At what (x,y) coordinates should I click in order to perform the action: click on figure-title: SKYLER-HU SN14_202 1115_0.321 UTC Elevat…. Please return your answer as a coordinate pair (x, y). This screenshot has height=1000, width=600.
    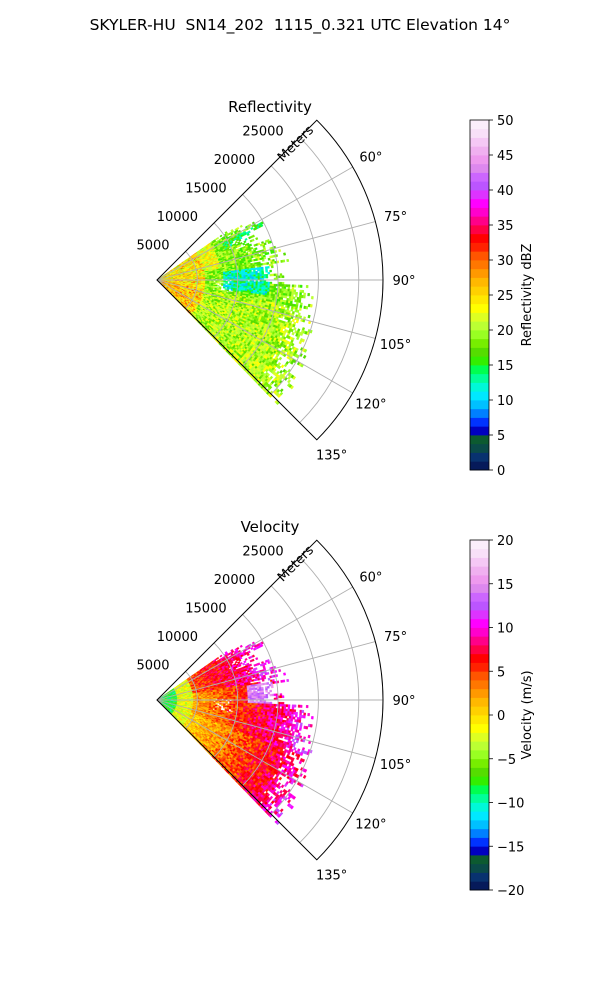
    Looking at the image, I should click on (300, 25).